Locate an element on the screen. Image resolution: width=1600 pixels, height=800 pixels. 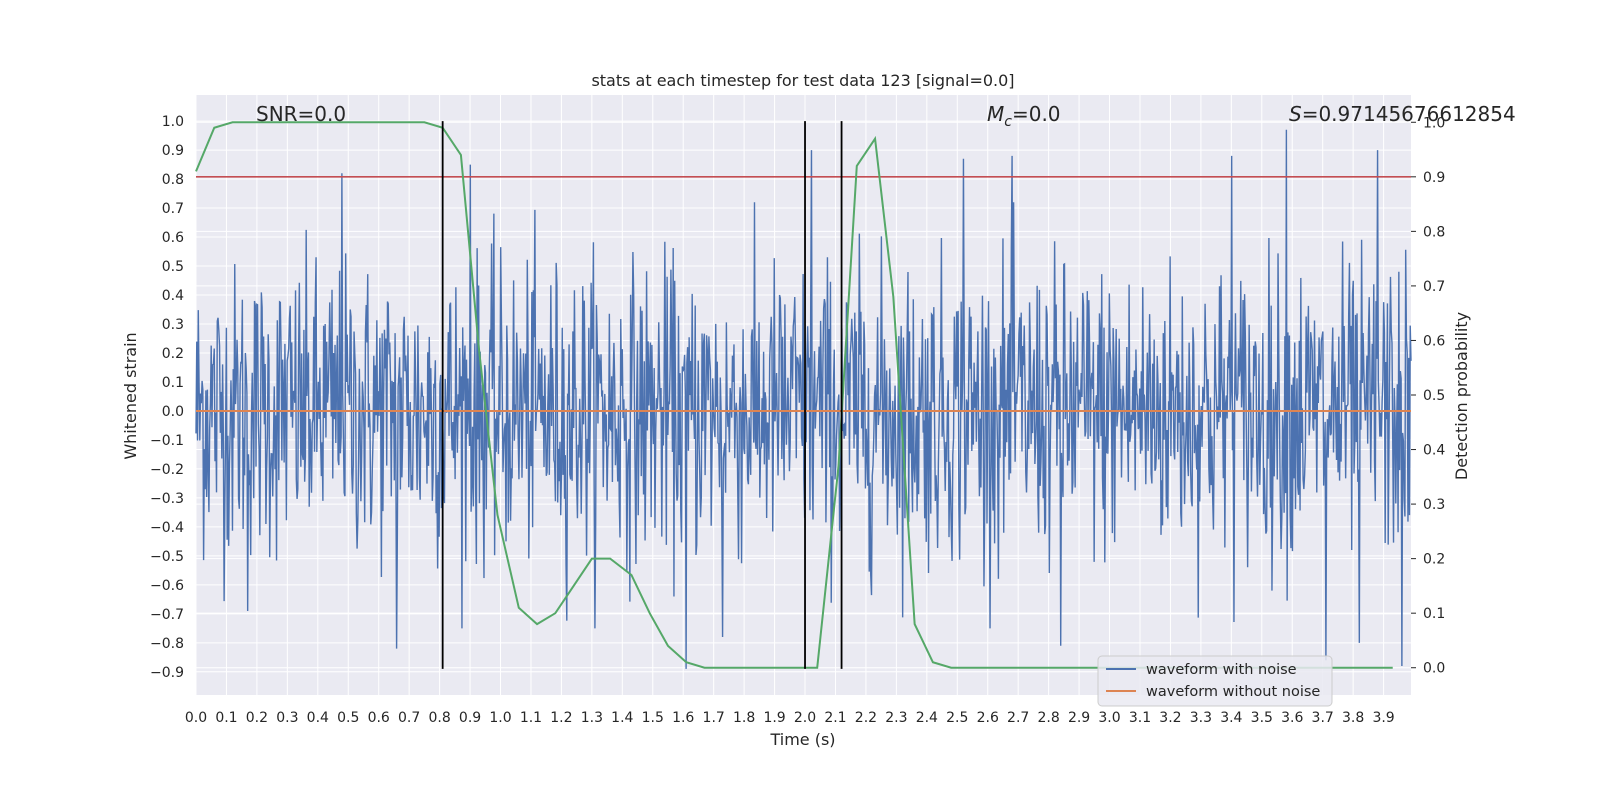
y-tick-label: 0.8 is located at coordinates (173, 180).